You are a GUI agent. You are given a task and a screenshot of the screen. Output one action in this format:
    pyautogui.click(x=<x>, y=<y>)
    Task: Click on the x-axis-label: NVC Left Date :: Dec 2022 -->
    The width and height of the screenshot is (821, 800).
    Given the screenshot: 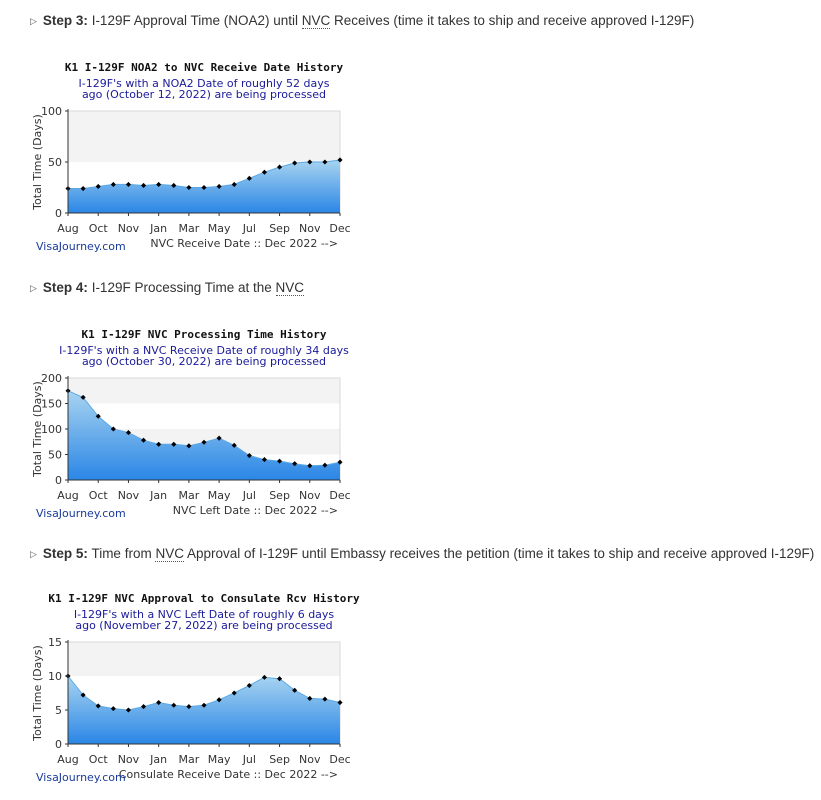 What is the action you would take?
    pyautogui.click(x=255, y=510)
    